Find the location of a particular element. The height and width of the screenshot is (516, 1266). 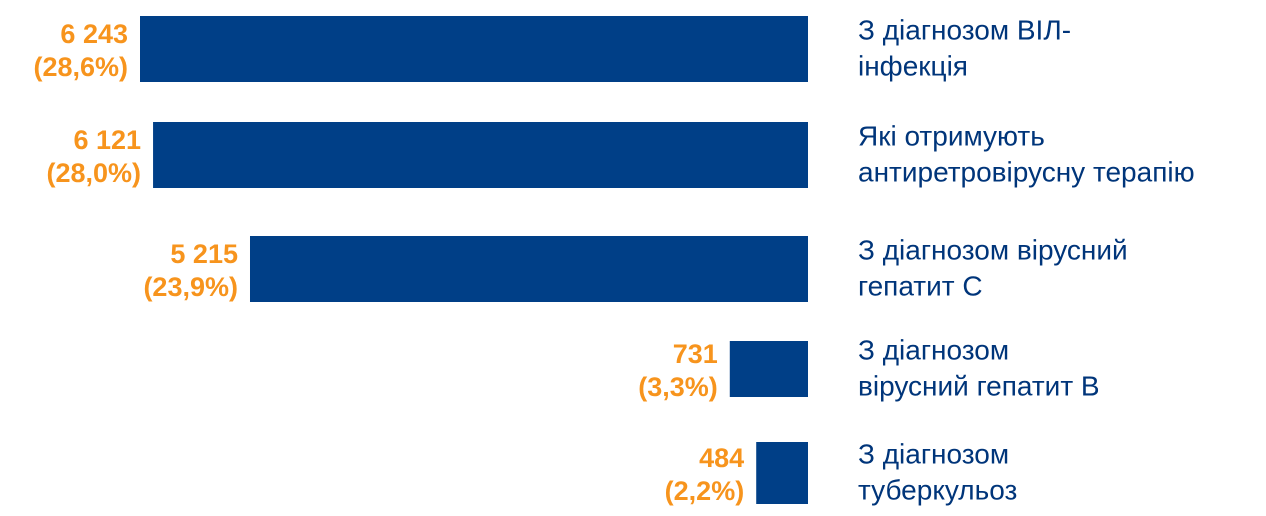

category-label: З діагнозом ВІЛ- is located at coordinates (964, 29).